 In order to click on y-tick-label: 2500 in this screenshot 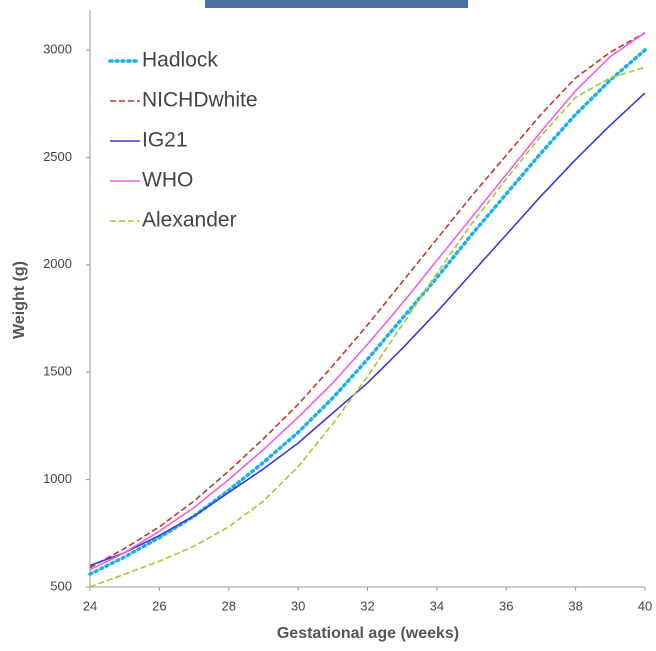, I will do `click(57, 156)`.